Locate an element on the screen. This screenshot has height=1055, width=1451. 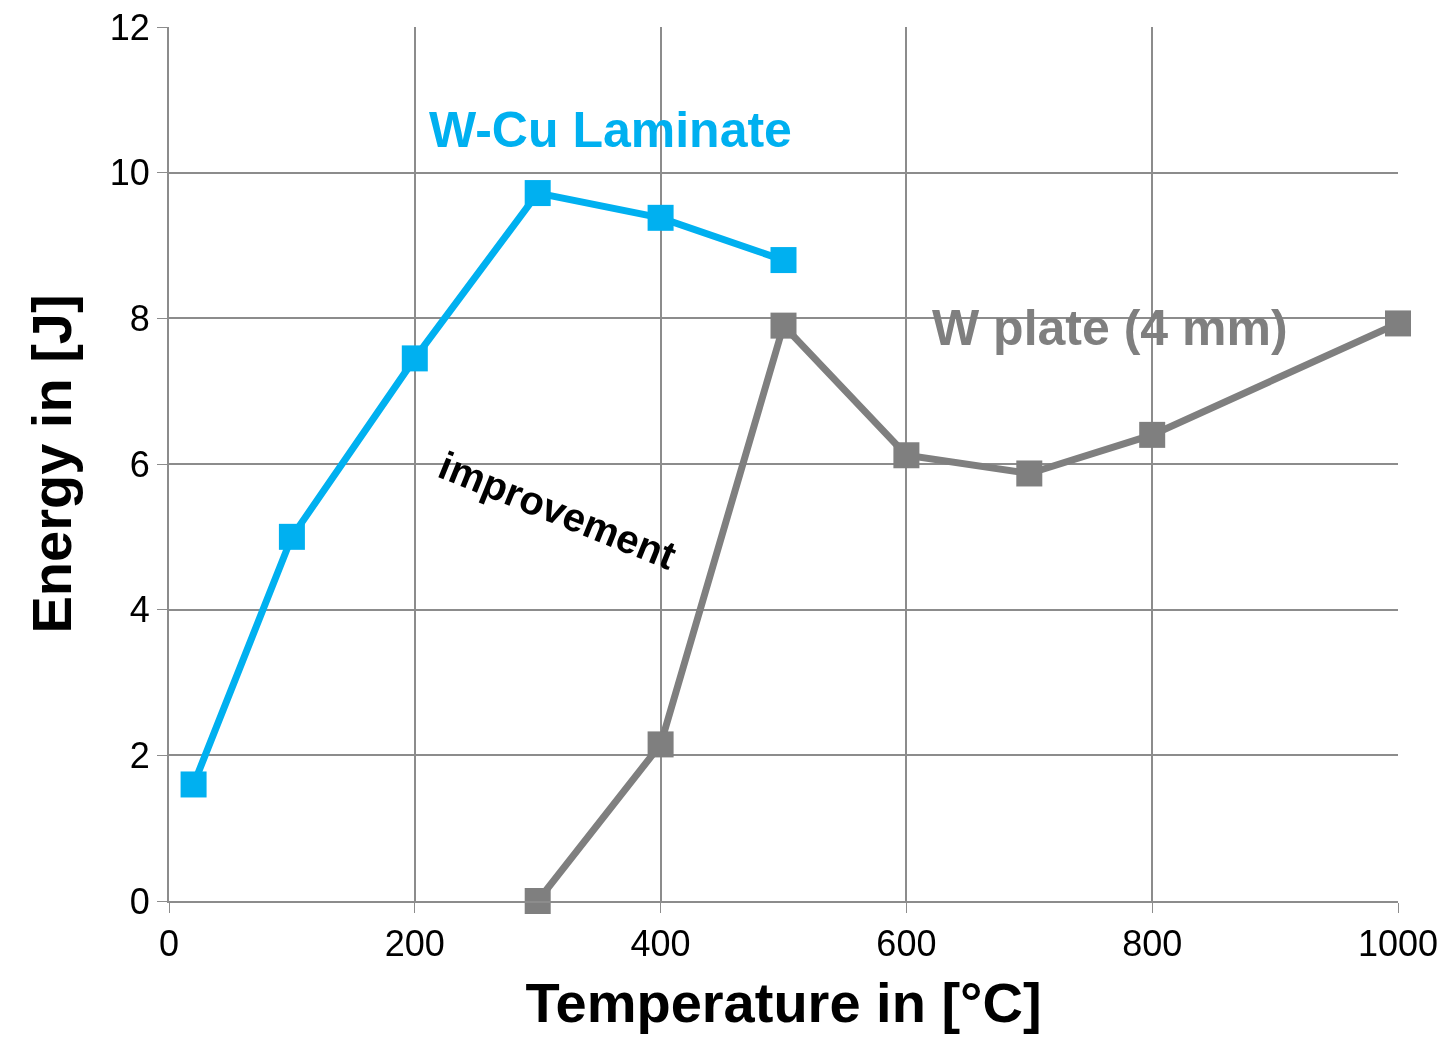
x-tick-label: 800 is located at coordinates (1152, 944).